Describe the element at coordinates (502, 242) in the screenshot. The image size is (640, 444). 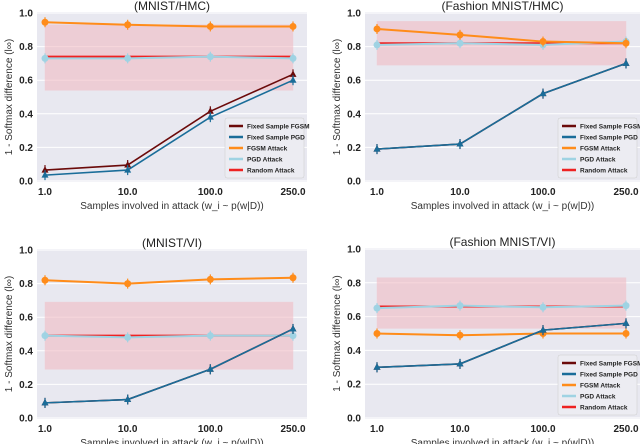
I see `subplot-title: (Fashion MNIST/VI)` at that location.